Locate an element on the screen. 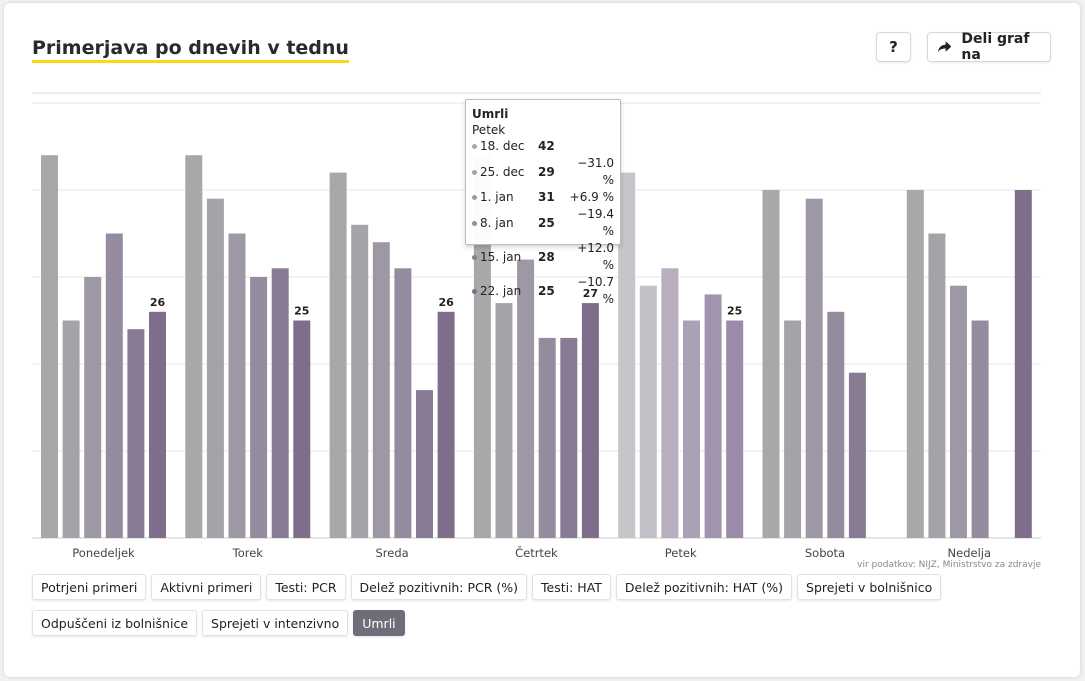 The height and width of the screenshot is (681, 1085). tooltip-change: −31.0 % is located at coordinates (595, 171).